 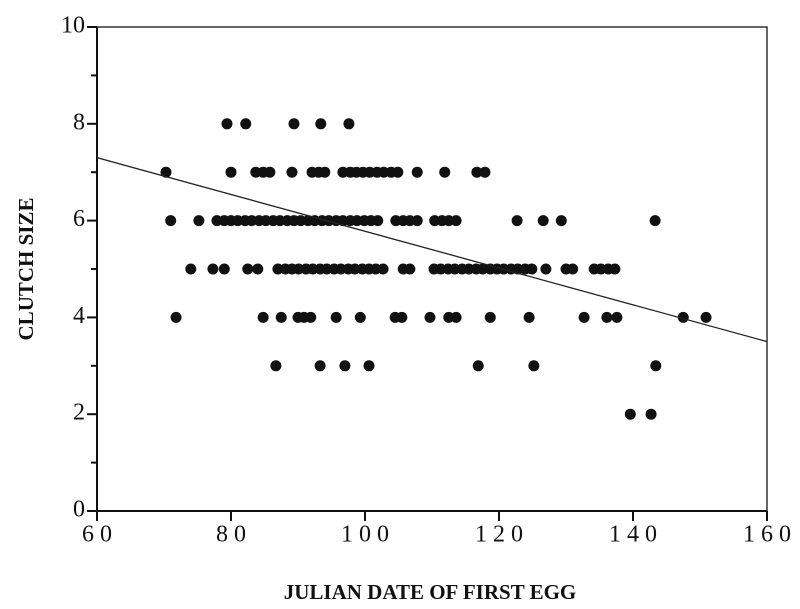 I want to click on x-tick-label: 80, so click(x=234, y=535).